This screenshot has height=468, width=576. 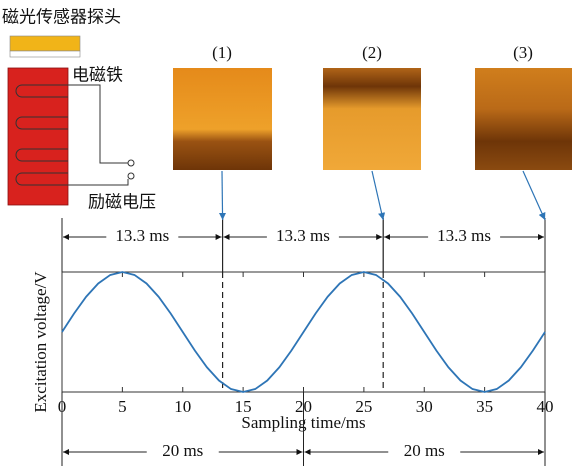 What do you see at coordinates (243, 406) in the screenshot?
I see `x-tick-label: 15` at bounding box center [243, 406].